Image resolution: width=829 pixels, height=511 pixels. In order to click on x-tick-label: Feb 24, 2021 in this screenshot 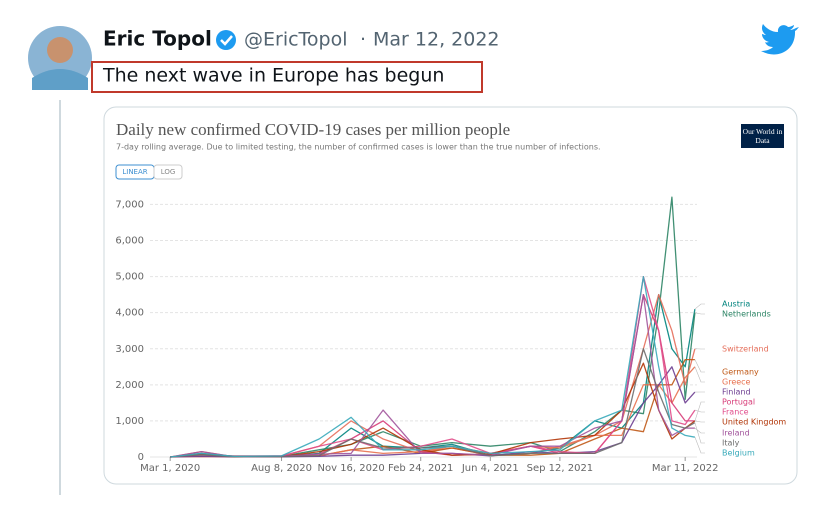, I will do `click(420, 468)`.